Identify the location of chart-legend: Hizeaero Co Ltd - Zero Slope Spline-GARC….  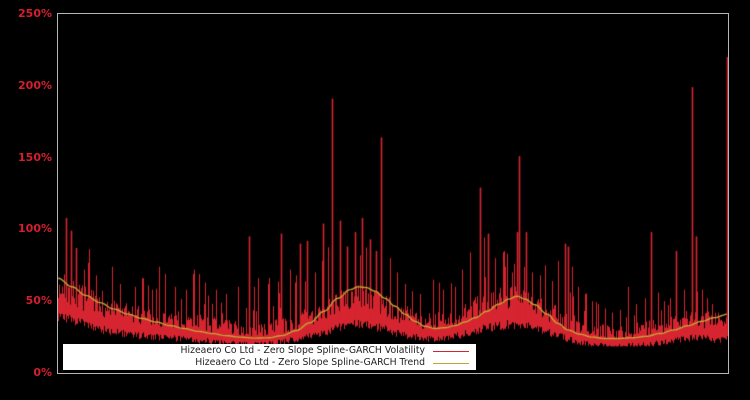
(269, 357).